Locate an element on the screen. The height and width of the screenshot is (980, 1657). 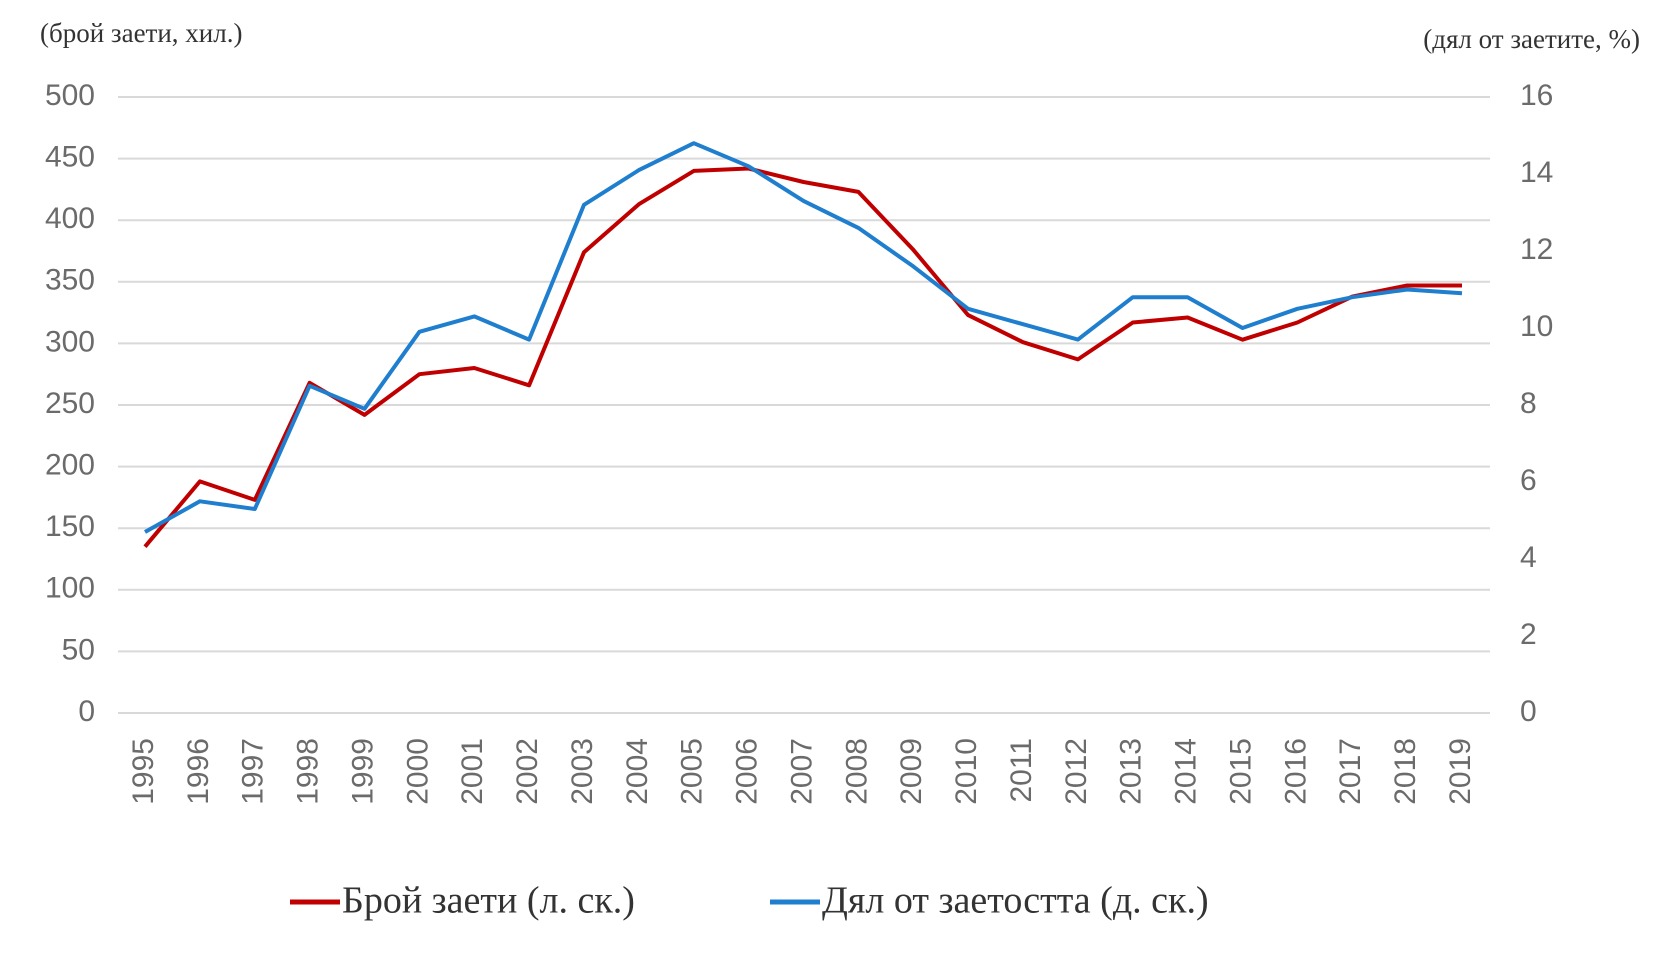
x-tick-label: 1998 is located at coordinates (308, 771).